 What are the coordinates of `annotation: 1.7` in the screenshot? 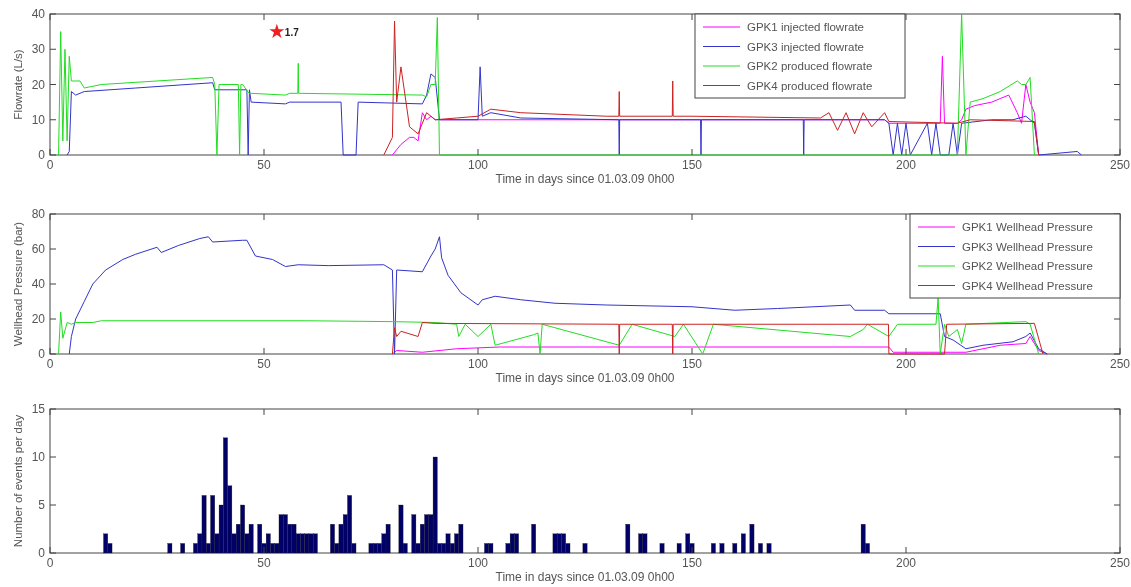 It's located at (292, 32).